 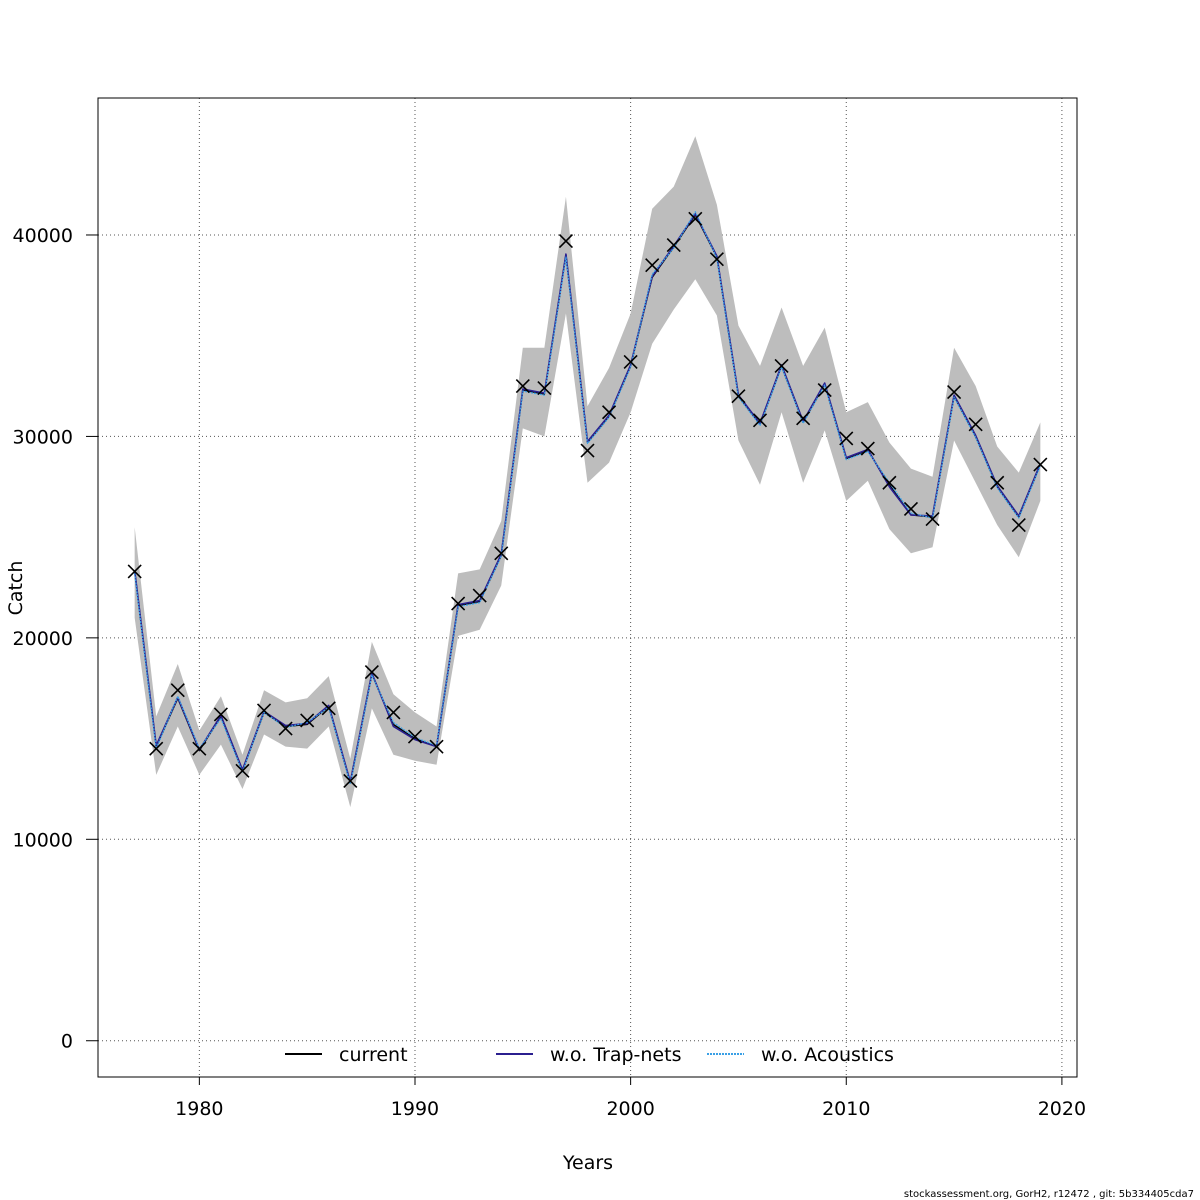 I want to click on y-axis-title: Catch, so click(x=16, y=588).